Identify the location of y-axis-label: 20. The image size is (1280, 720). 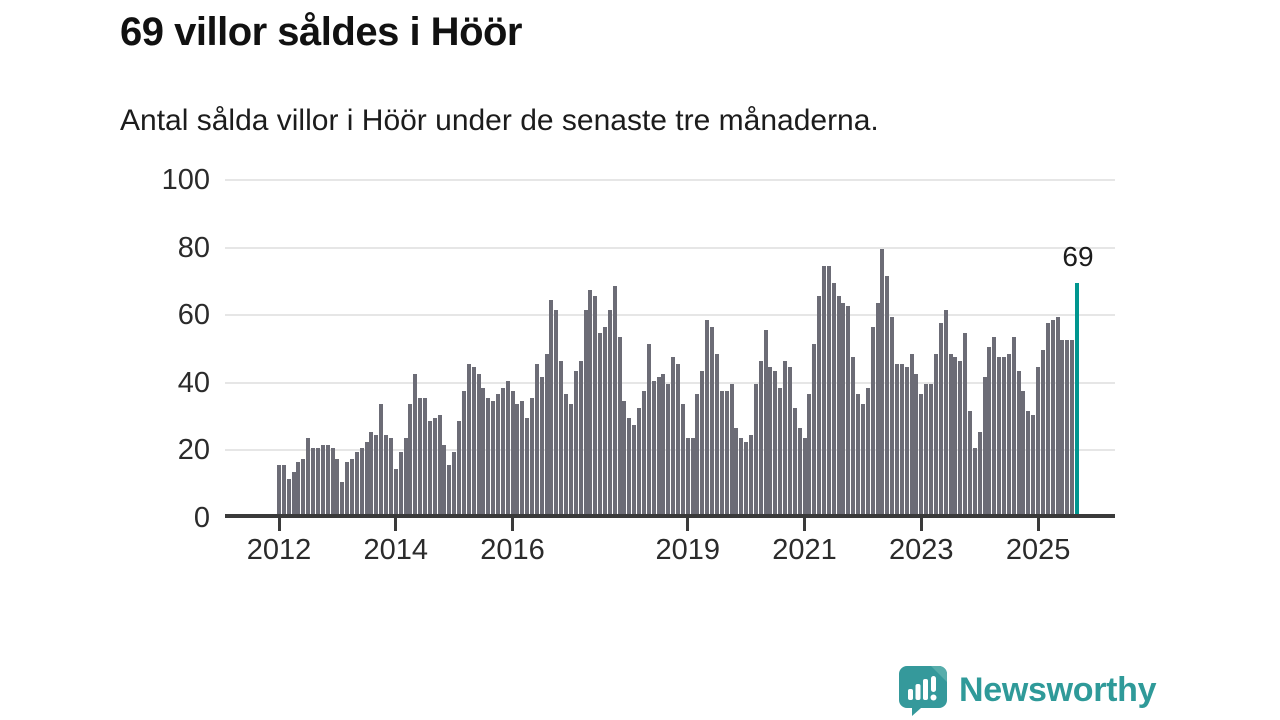
(193, 450).